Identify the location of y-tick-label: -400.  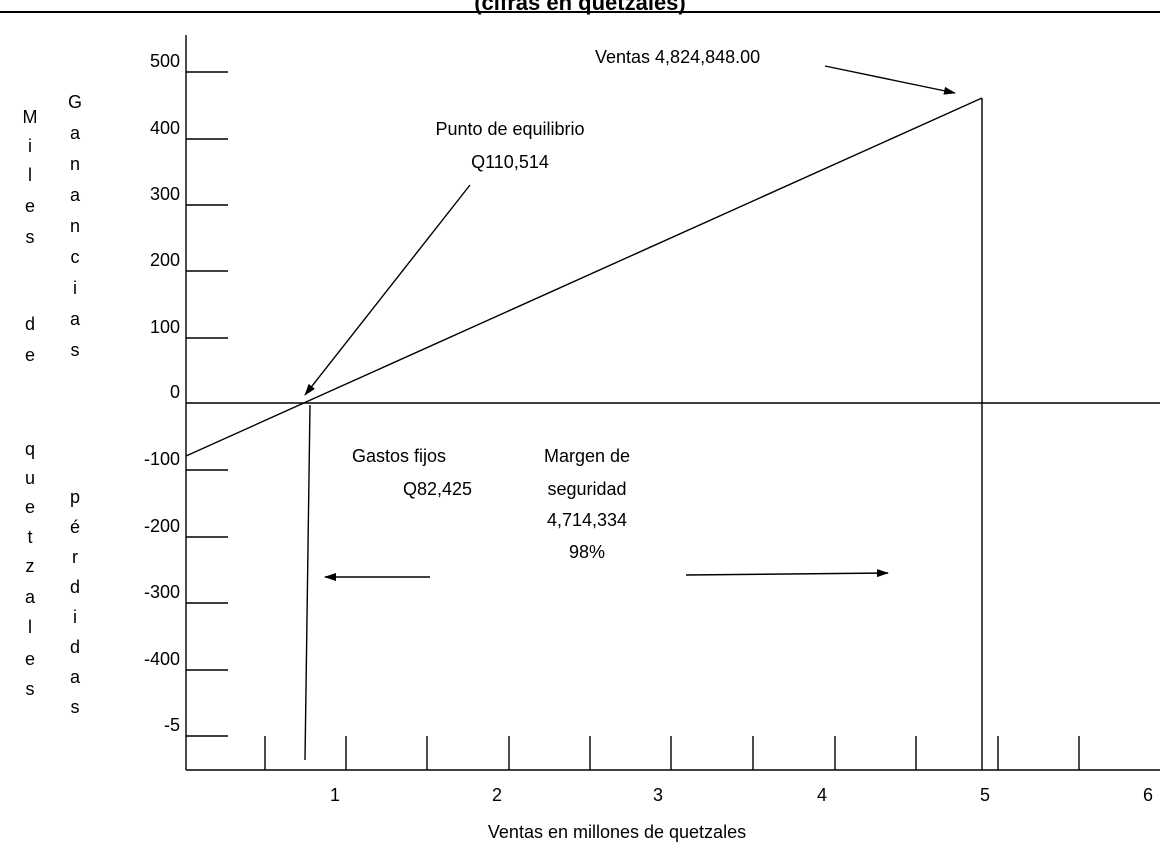
(162, 659).